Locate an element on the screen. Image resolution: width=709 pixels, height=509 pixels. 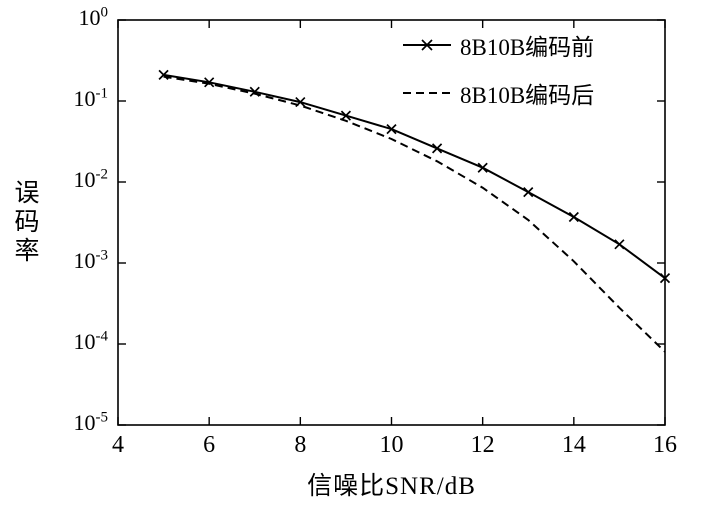
x-tick-label: 8 is located at coordinates (300, 445).